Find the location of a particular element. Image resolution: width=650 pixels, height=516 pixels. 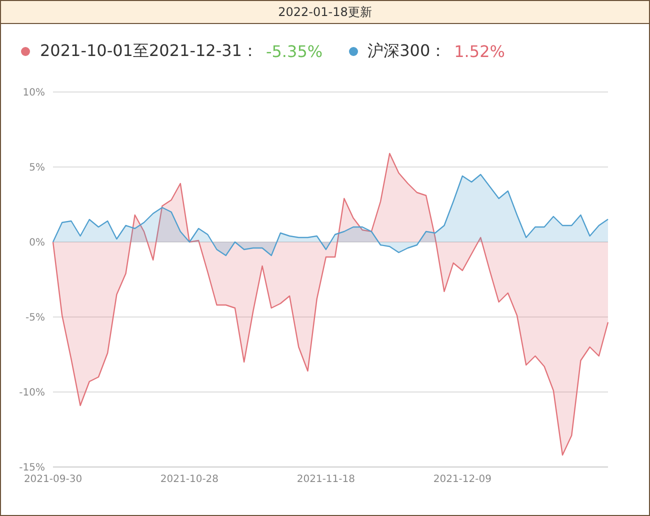

y-tick-label: -5% is located at coordinates (35, 318).